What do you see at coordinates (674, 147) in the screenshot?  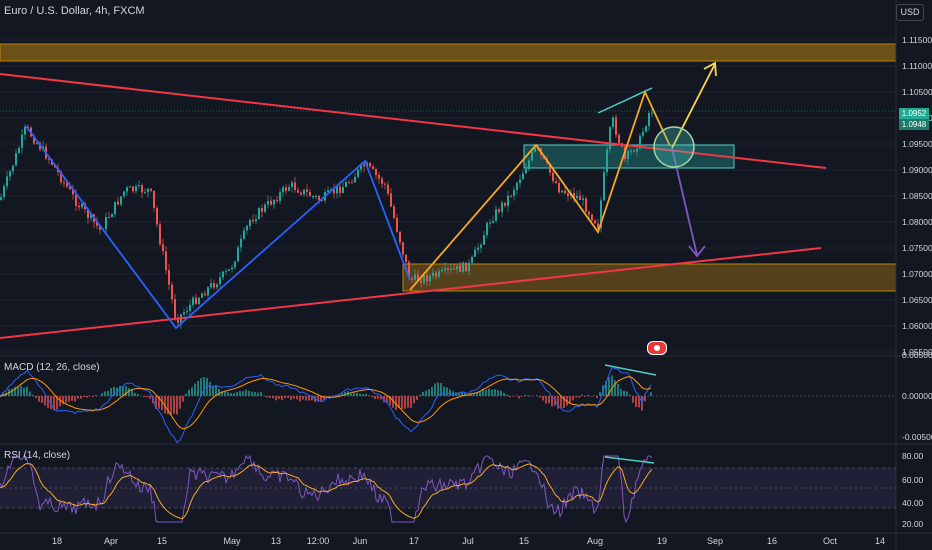 I see `retest-circle` at bounding box center [674, 147].